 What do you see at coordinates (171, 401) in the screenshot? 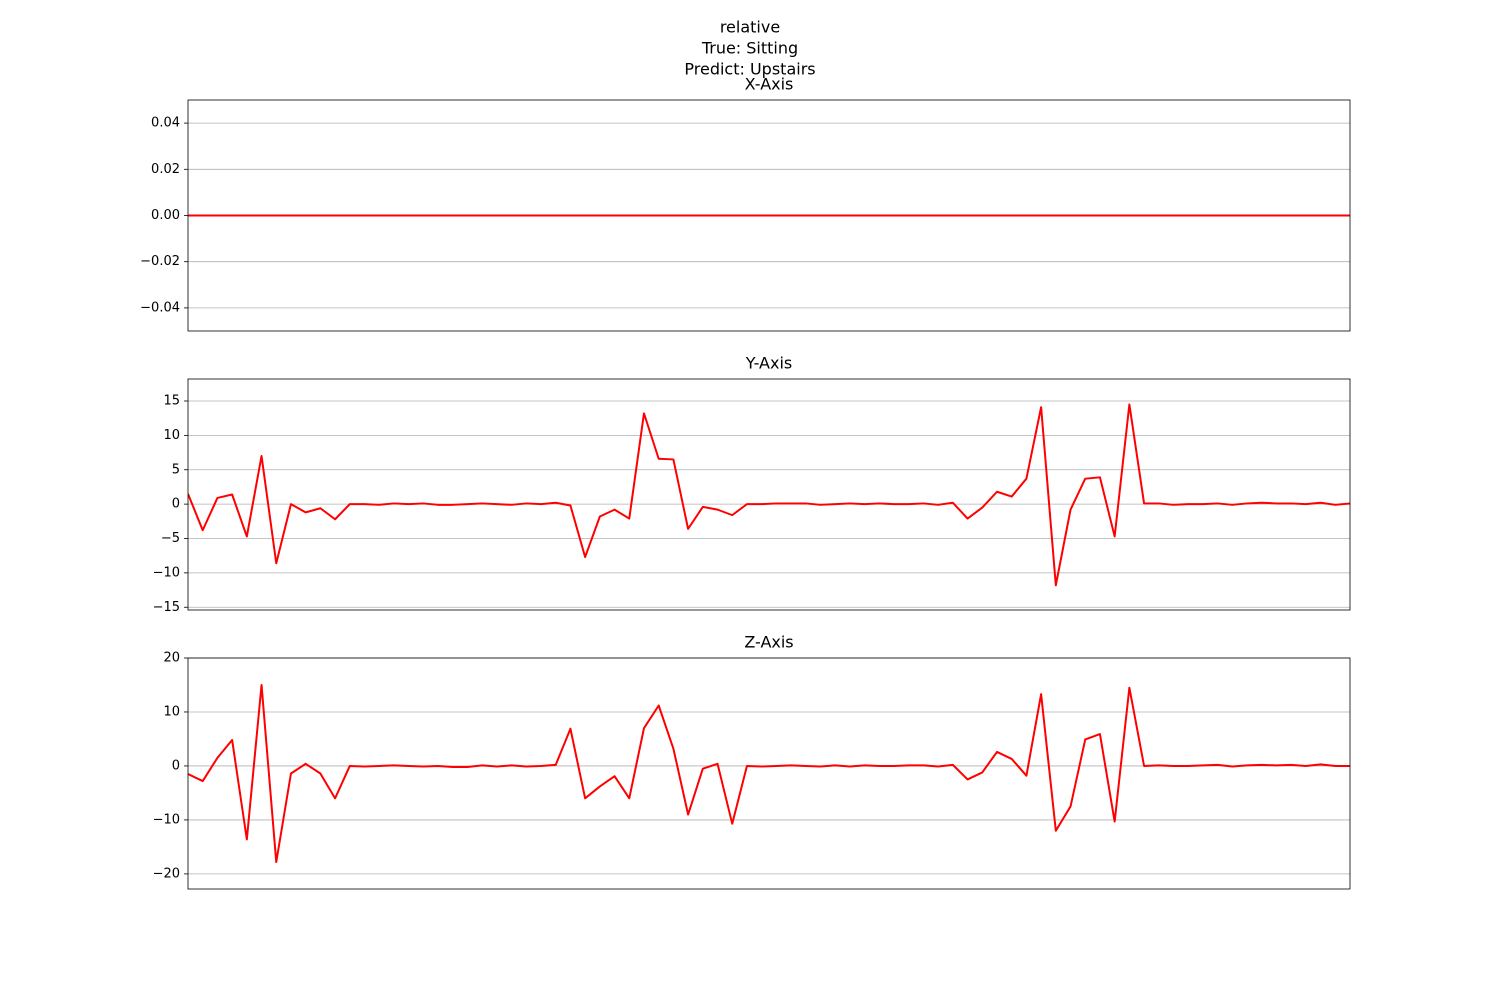
I see `y-tick-label: 15` at bounding box center [171, 401].